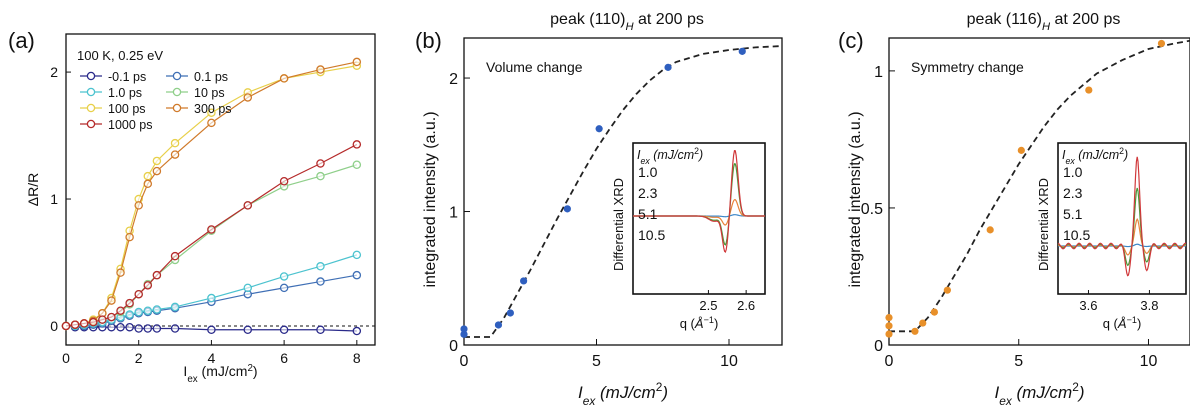  I want to click on inset-frame-b, so click(699, 218).